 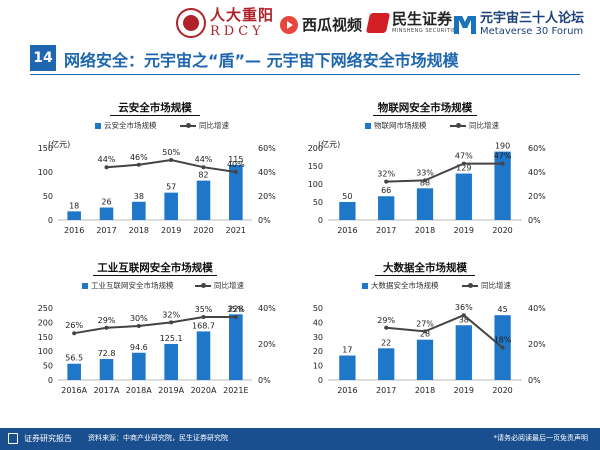 I want to click on x-tick-label: 2021E, so click(x=235, y=390).